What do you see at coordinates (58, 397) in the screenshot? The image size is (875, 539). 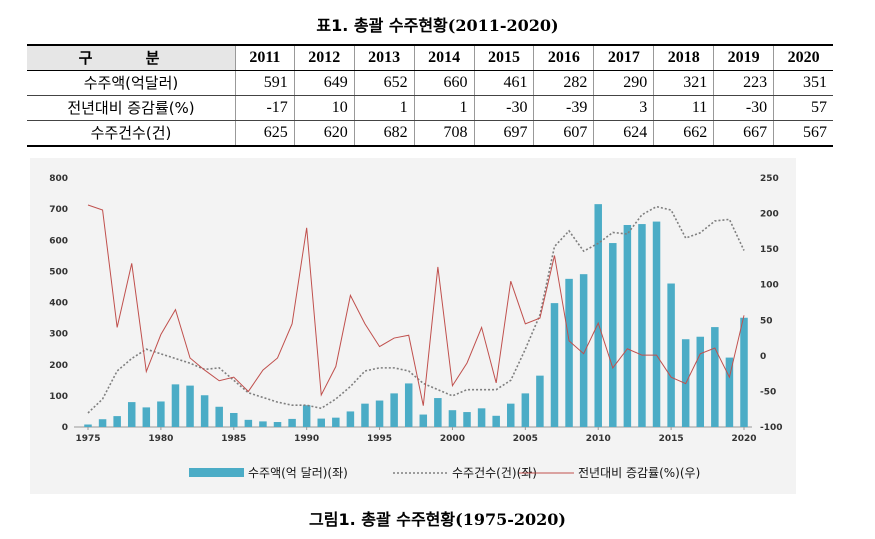 I see `y-left-tick-label: 100` at bounding box center [58, 397].